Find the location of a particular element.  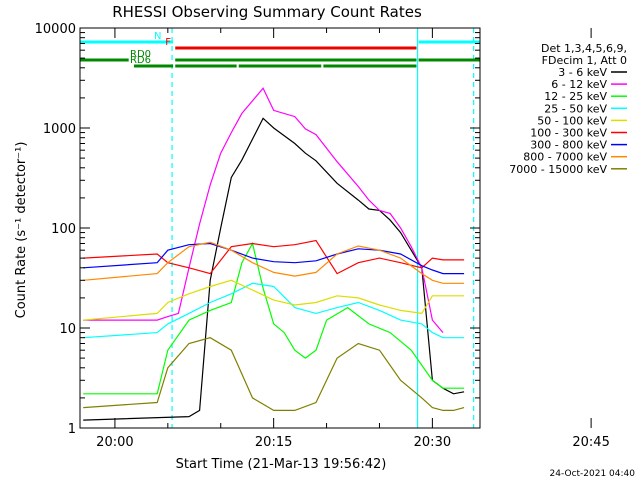

y-tick-label: 1000 is located at coordinates (59, 129).